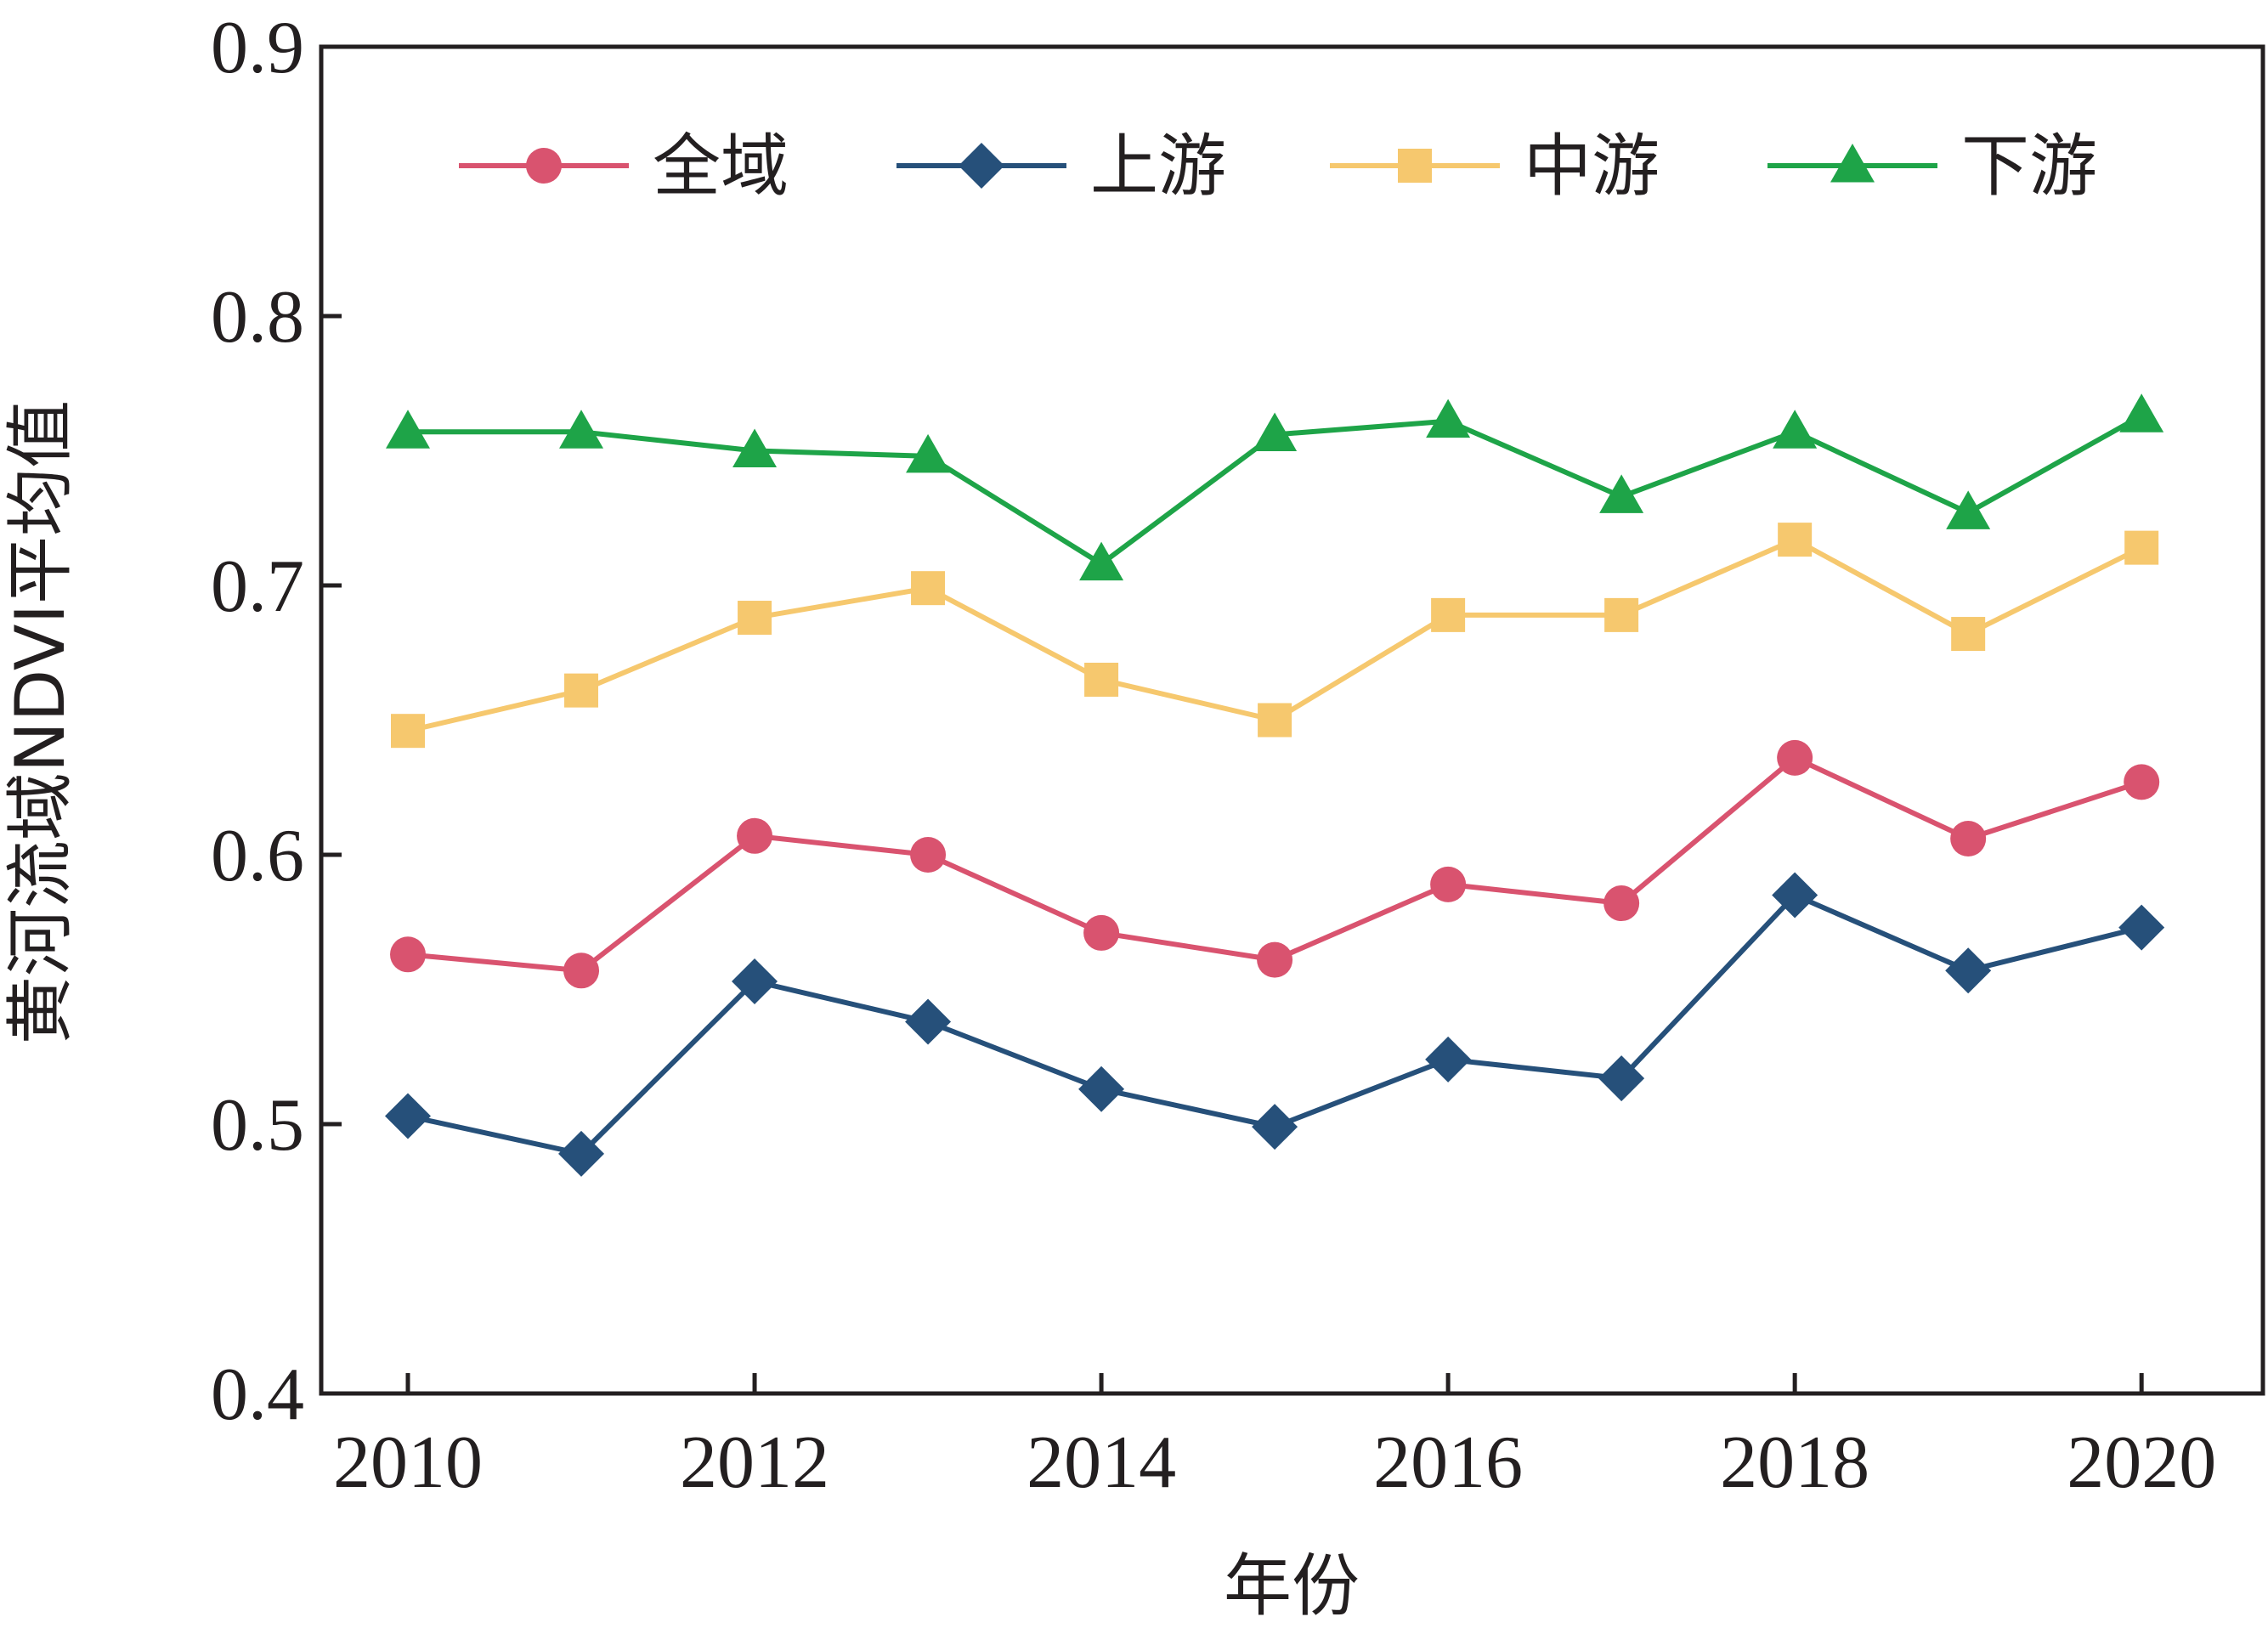  I want to click on y-axis-title: 黄河流域NDVI平均值, so click(41, 722).